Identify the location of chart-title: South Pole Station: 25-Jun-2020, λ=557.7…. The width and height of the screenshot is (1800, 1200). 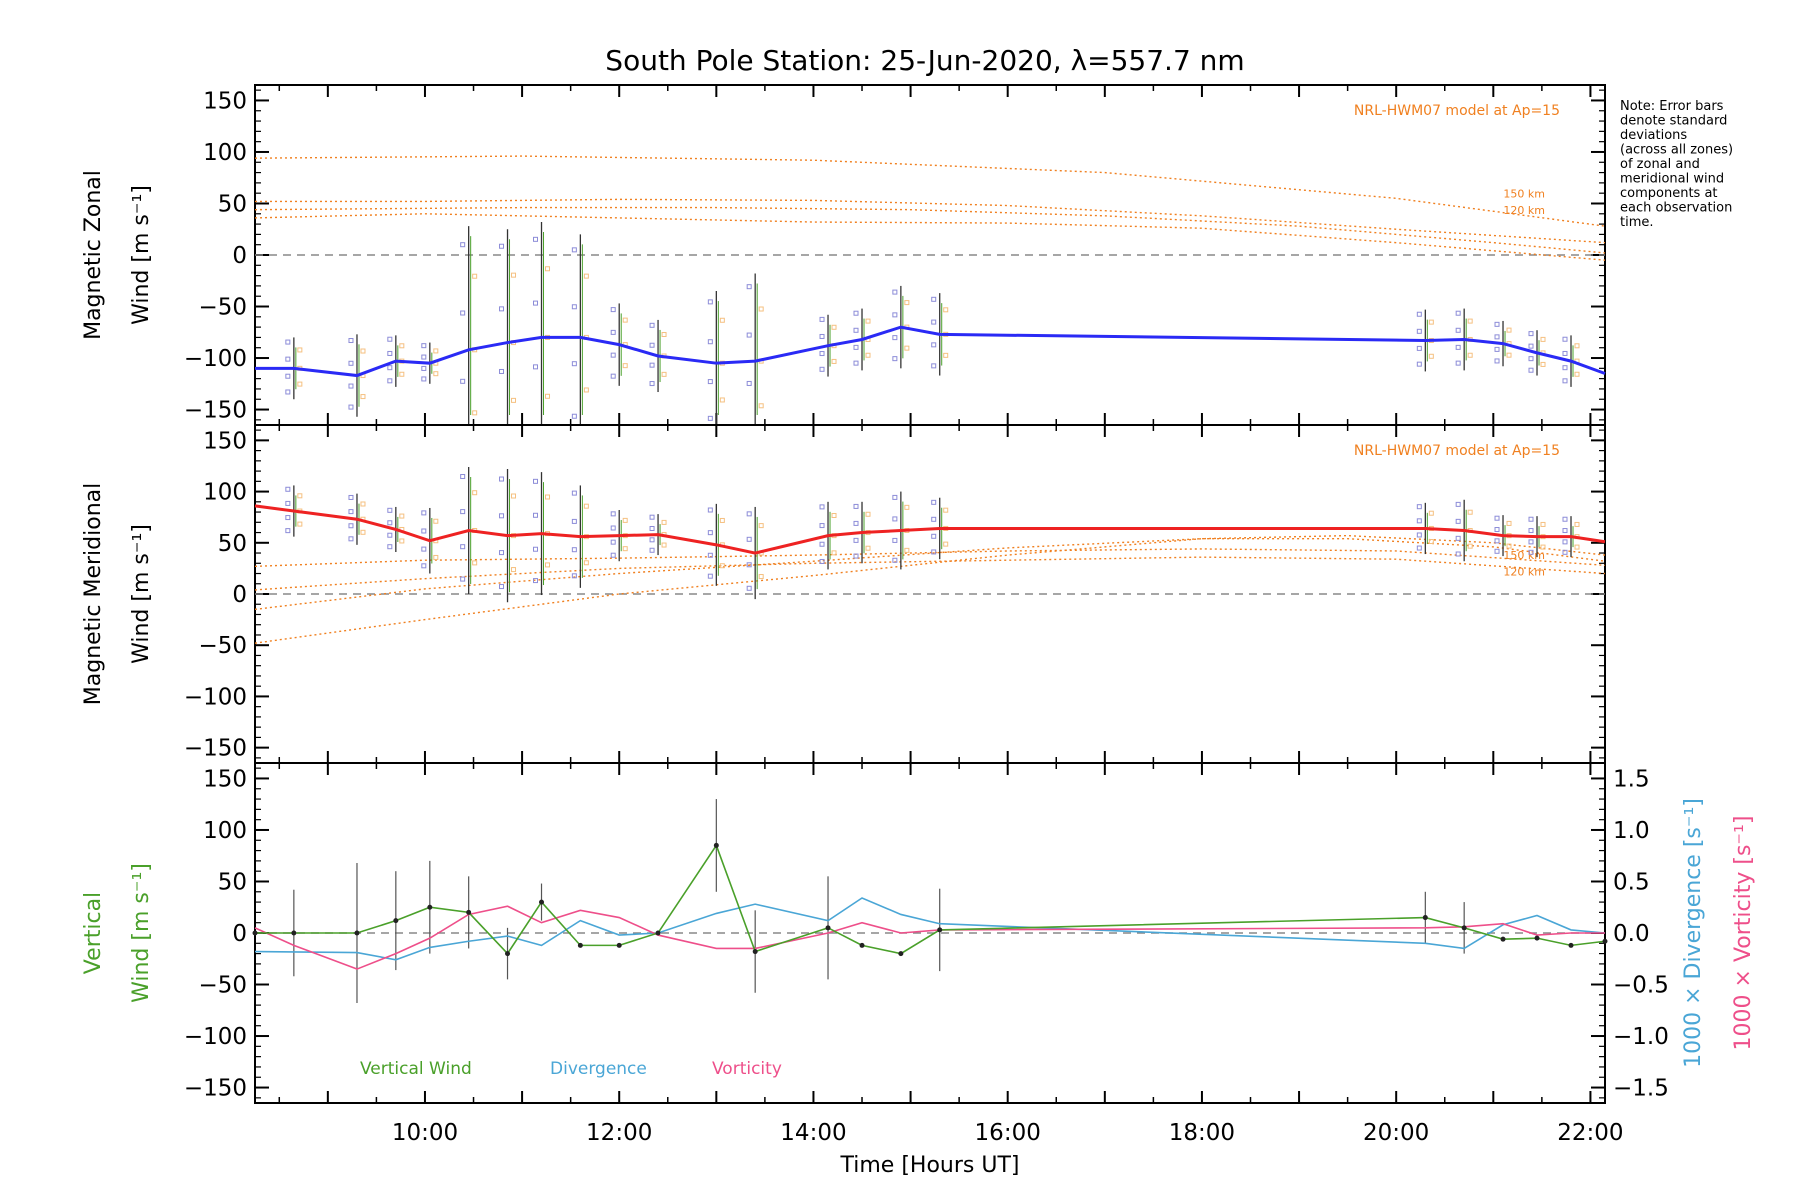
(924, 60).